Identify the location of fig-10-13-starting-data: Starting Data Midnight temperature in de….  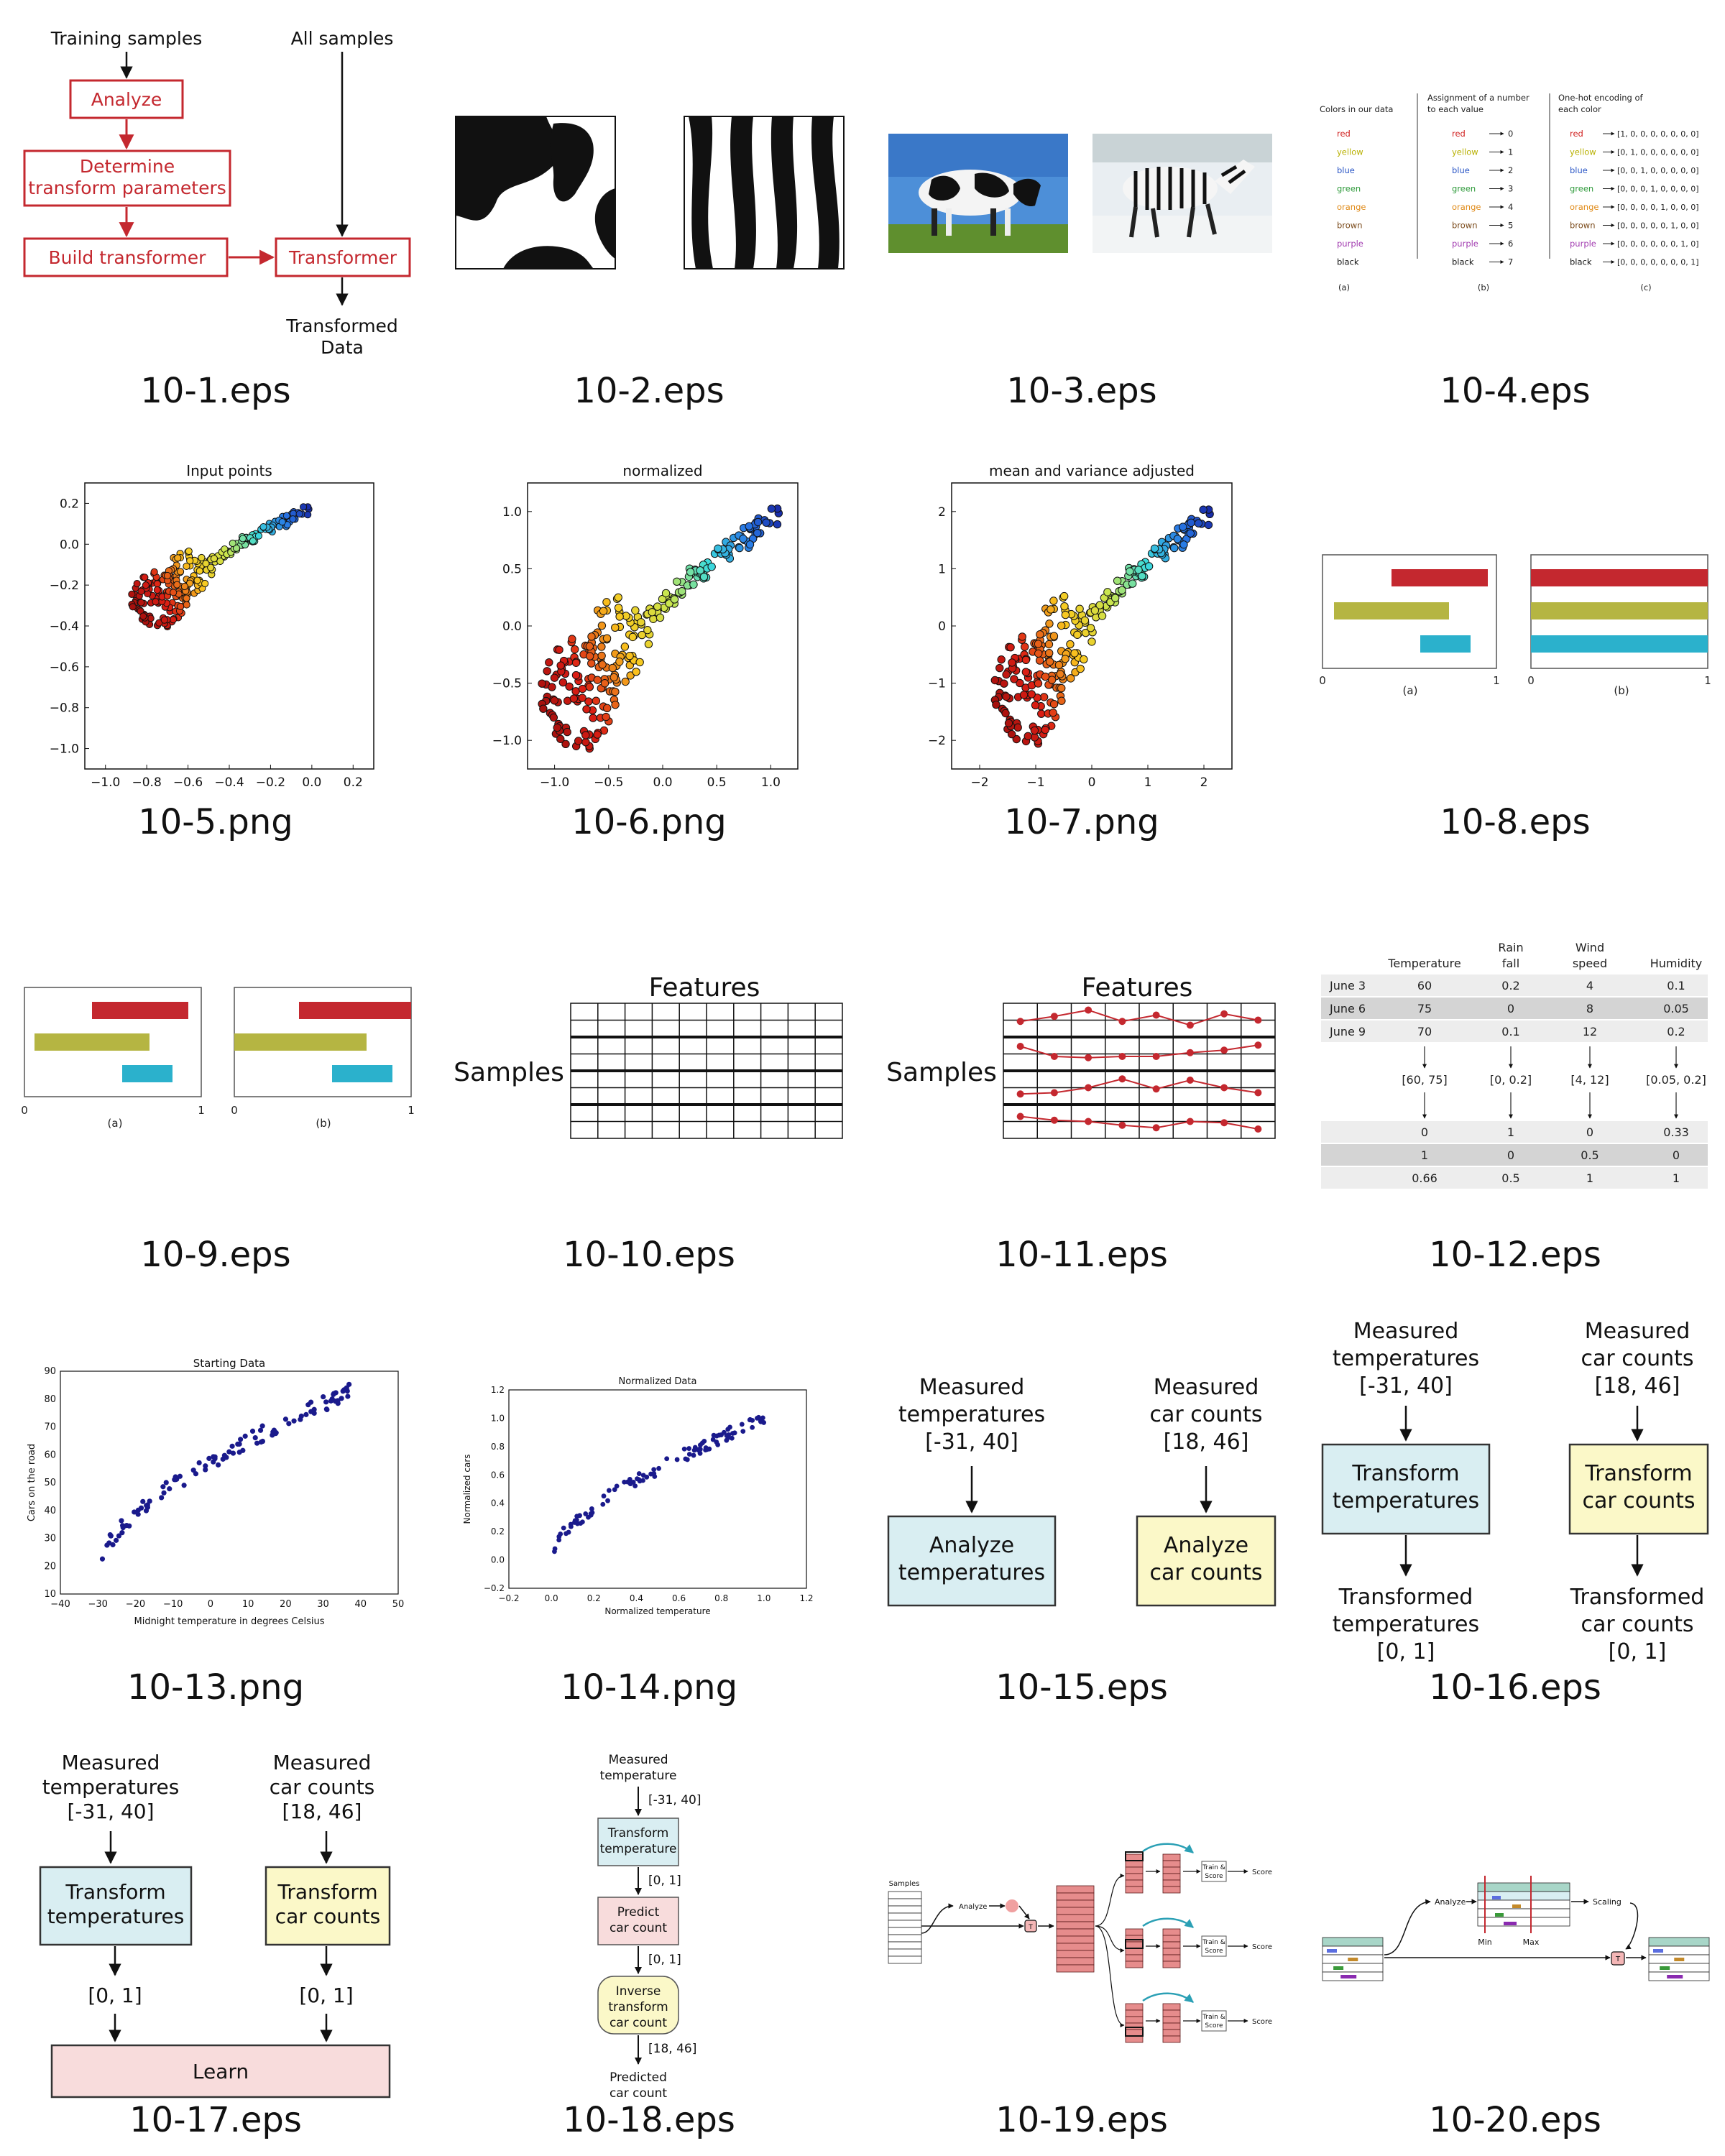
(215, 1492).